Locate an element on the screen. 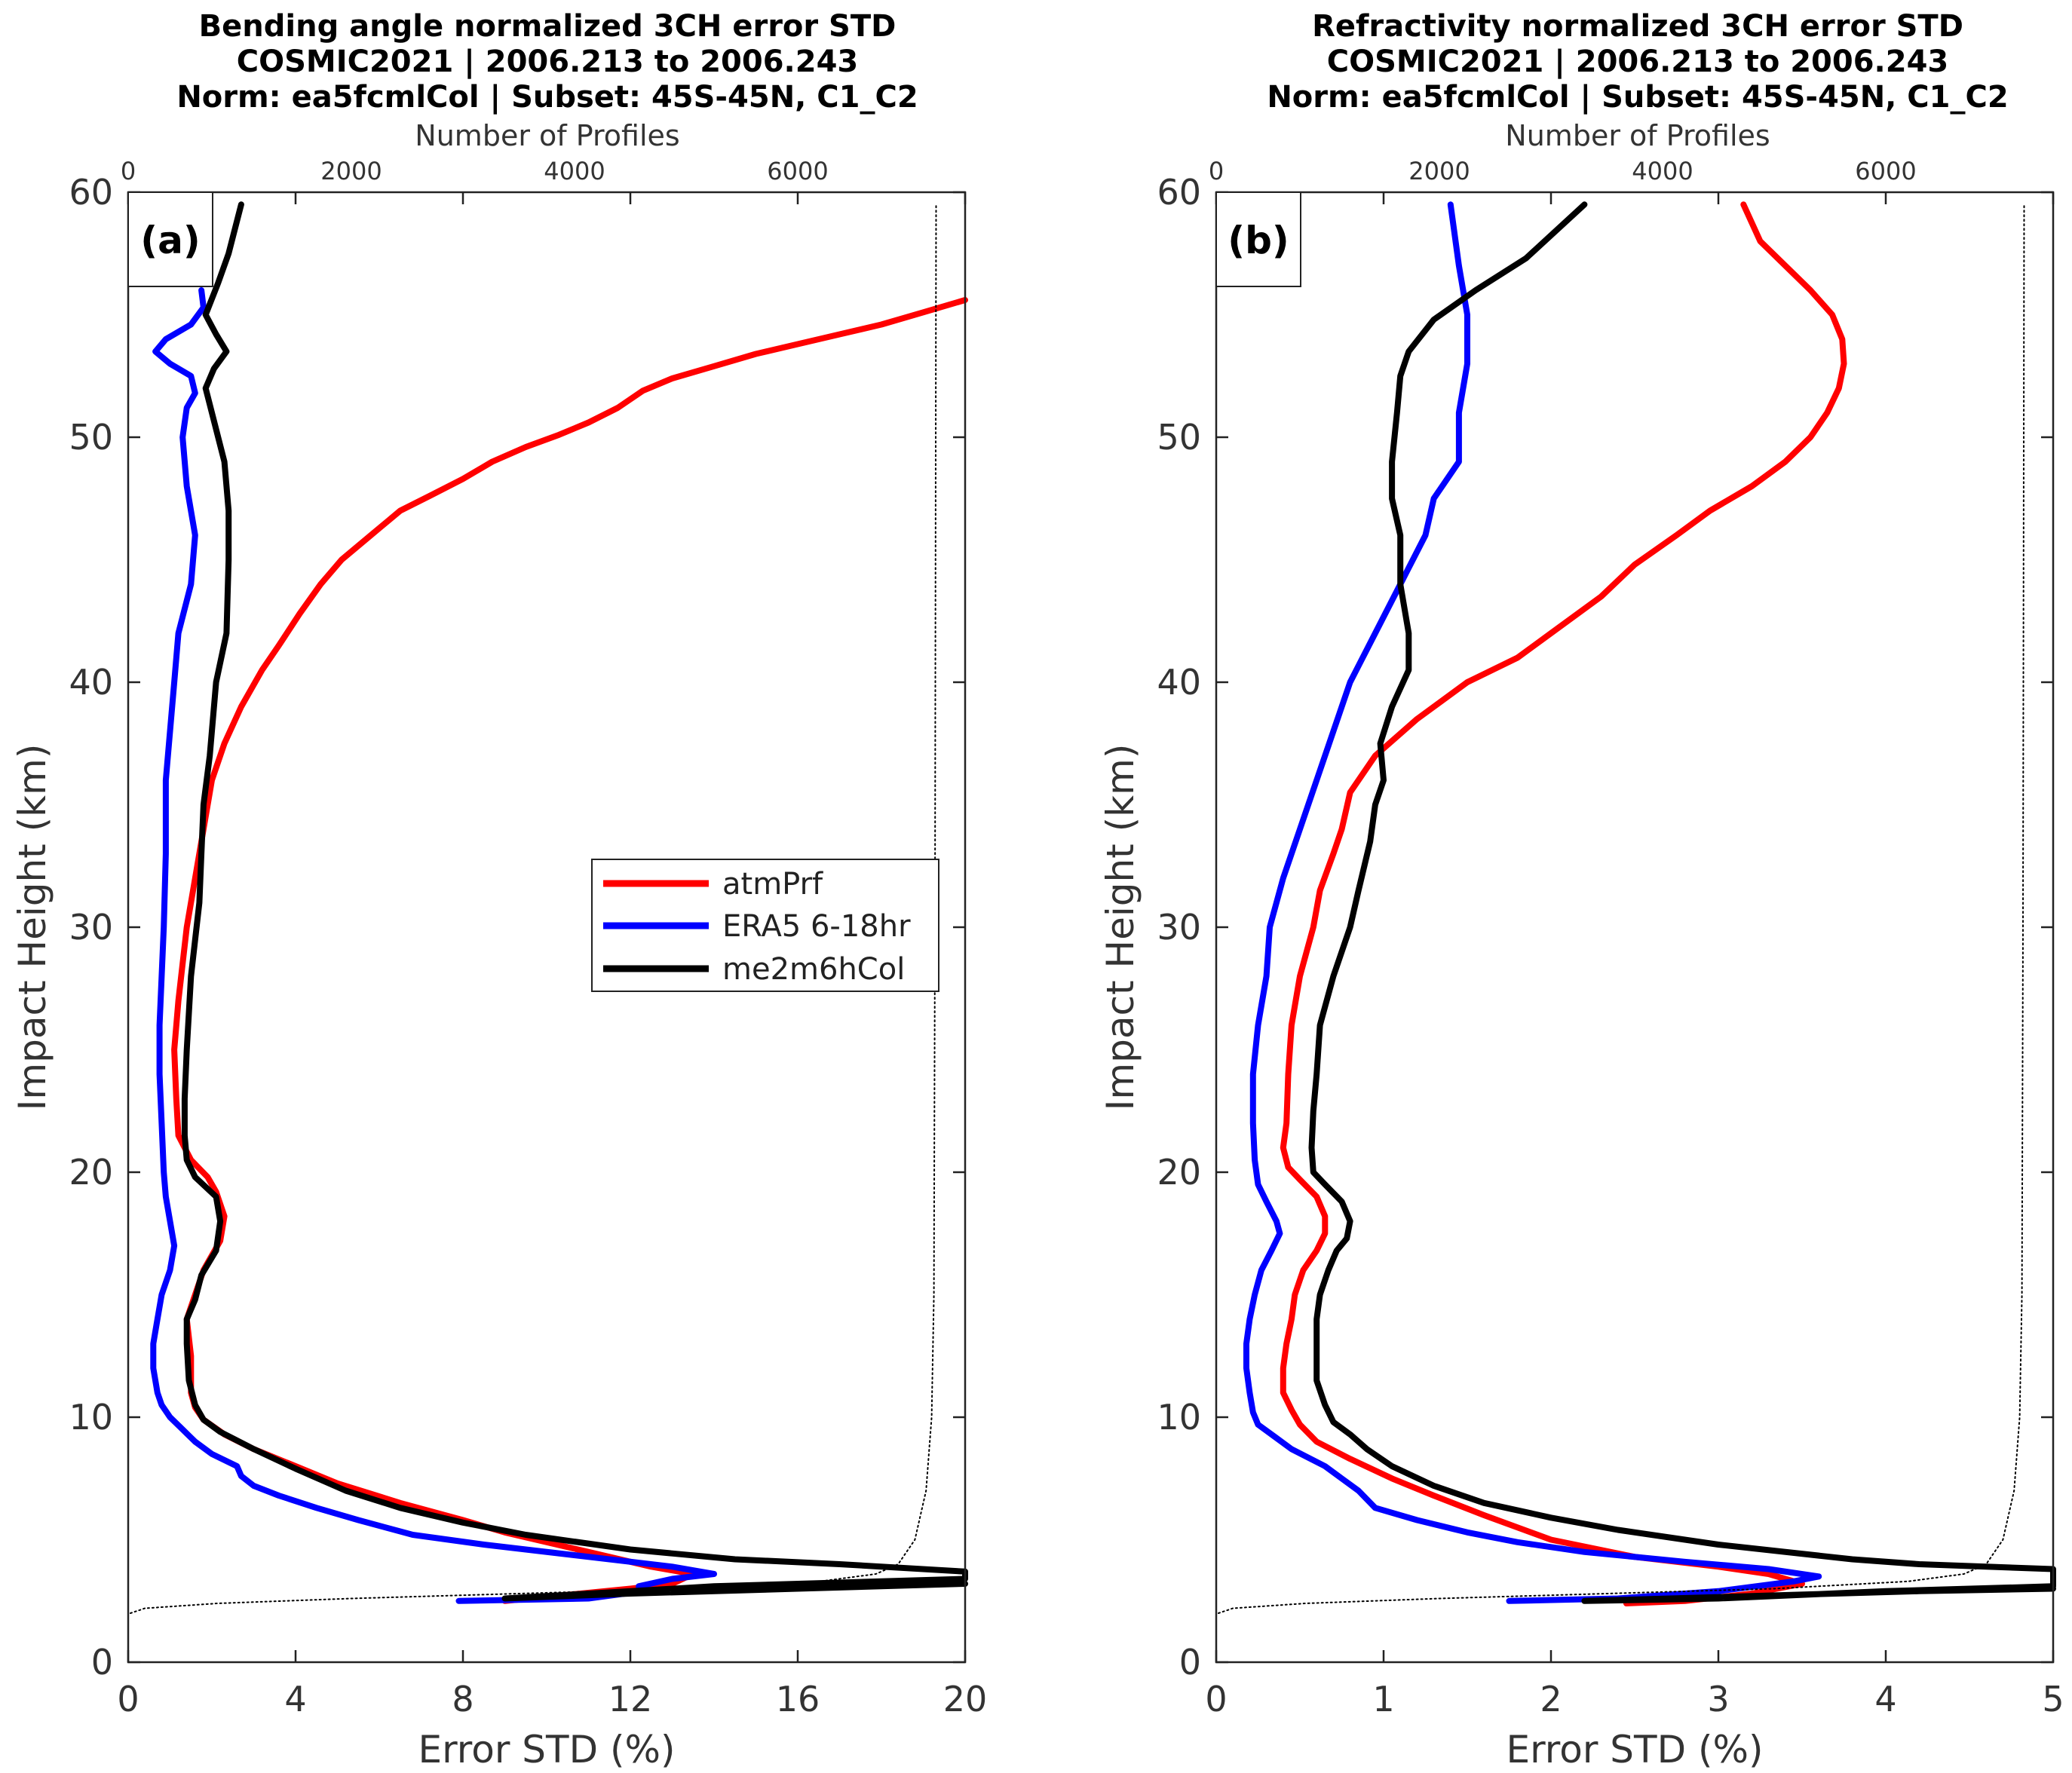  panel-a-top-x-tick-label: 2000 is located at coordinates (351, 171).